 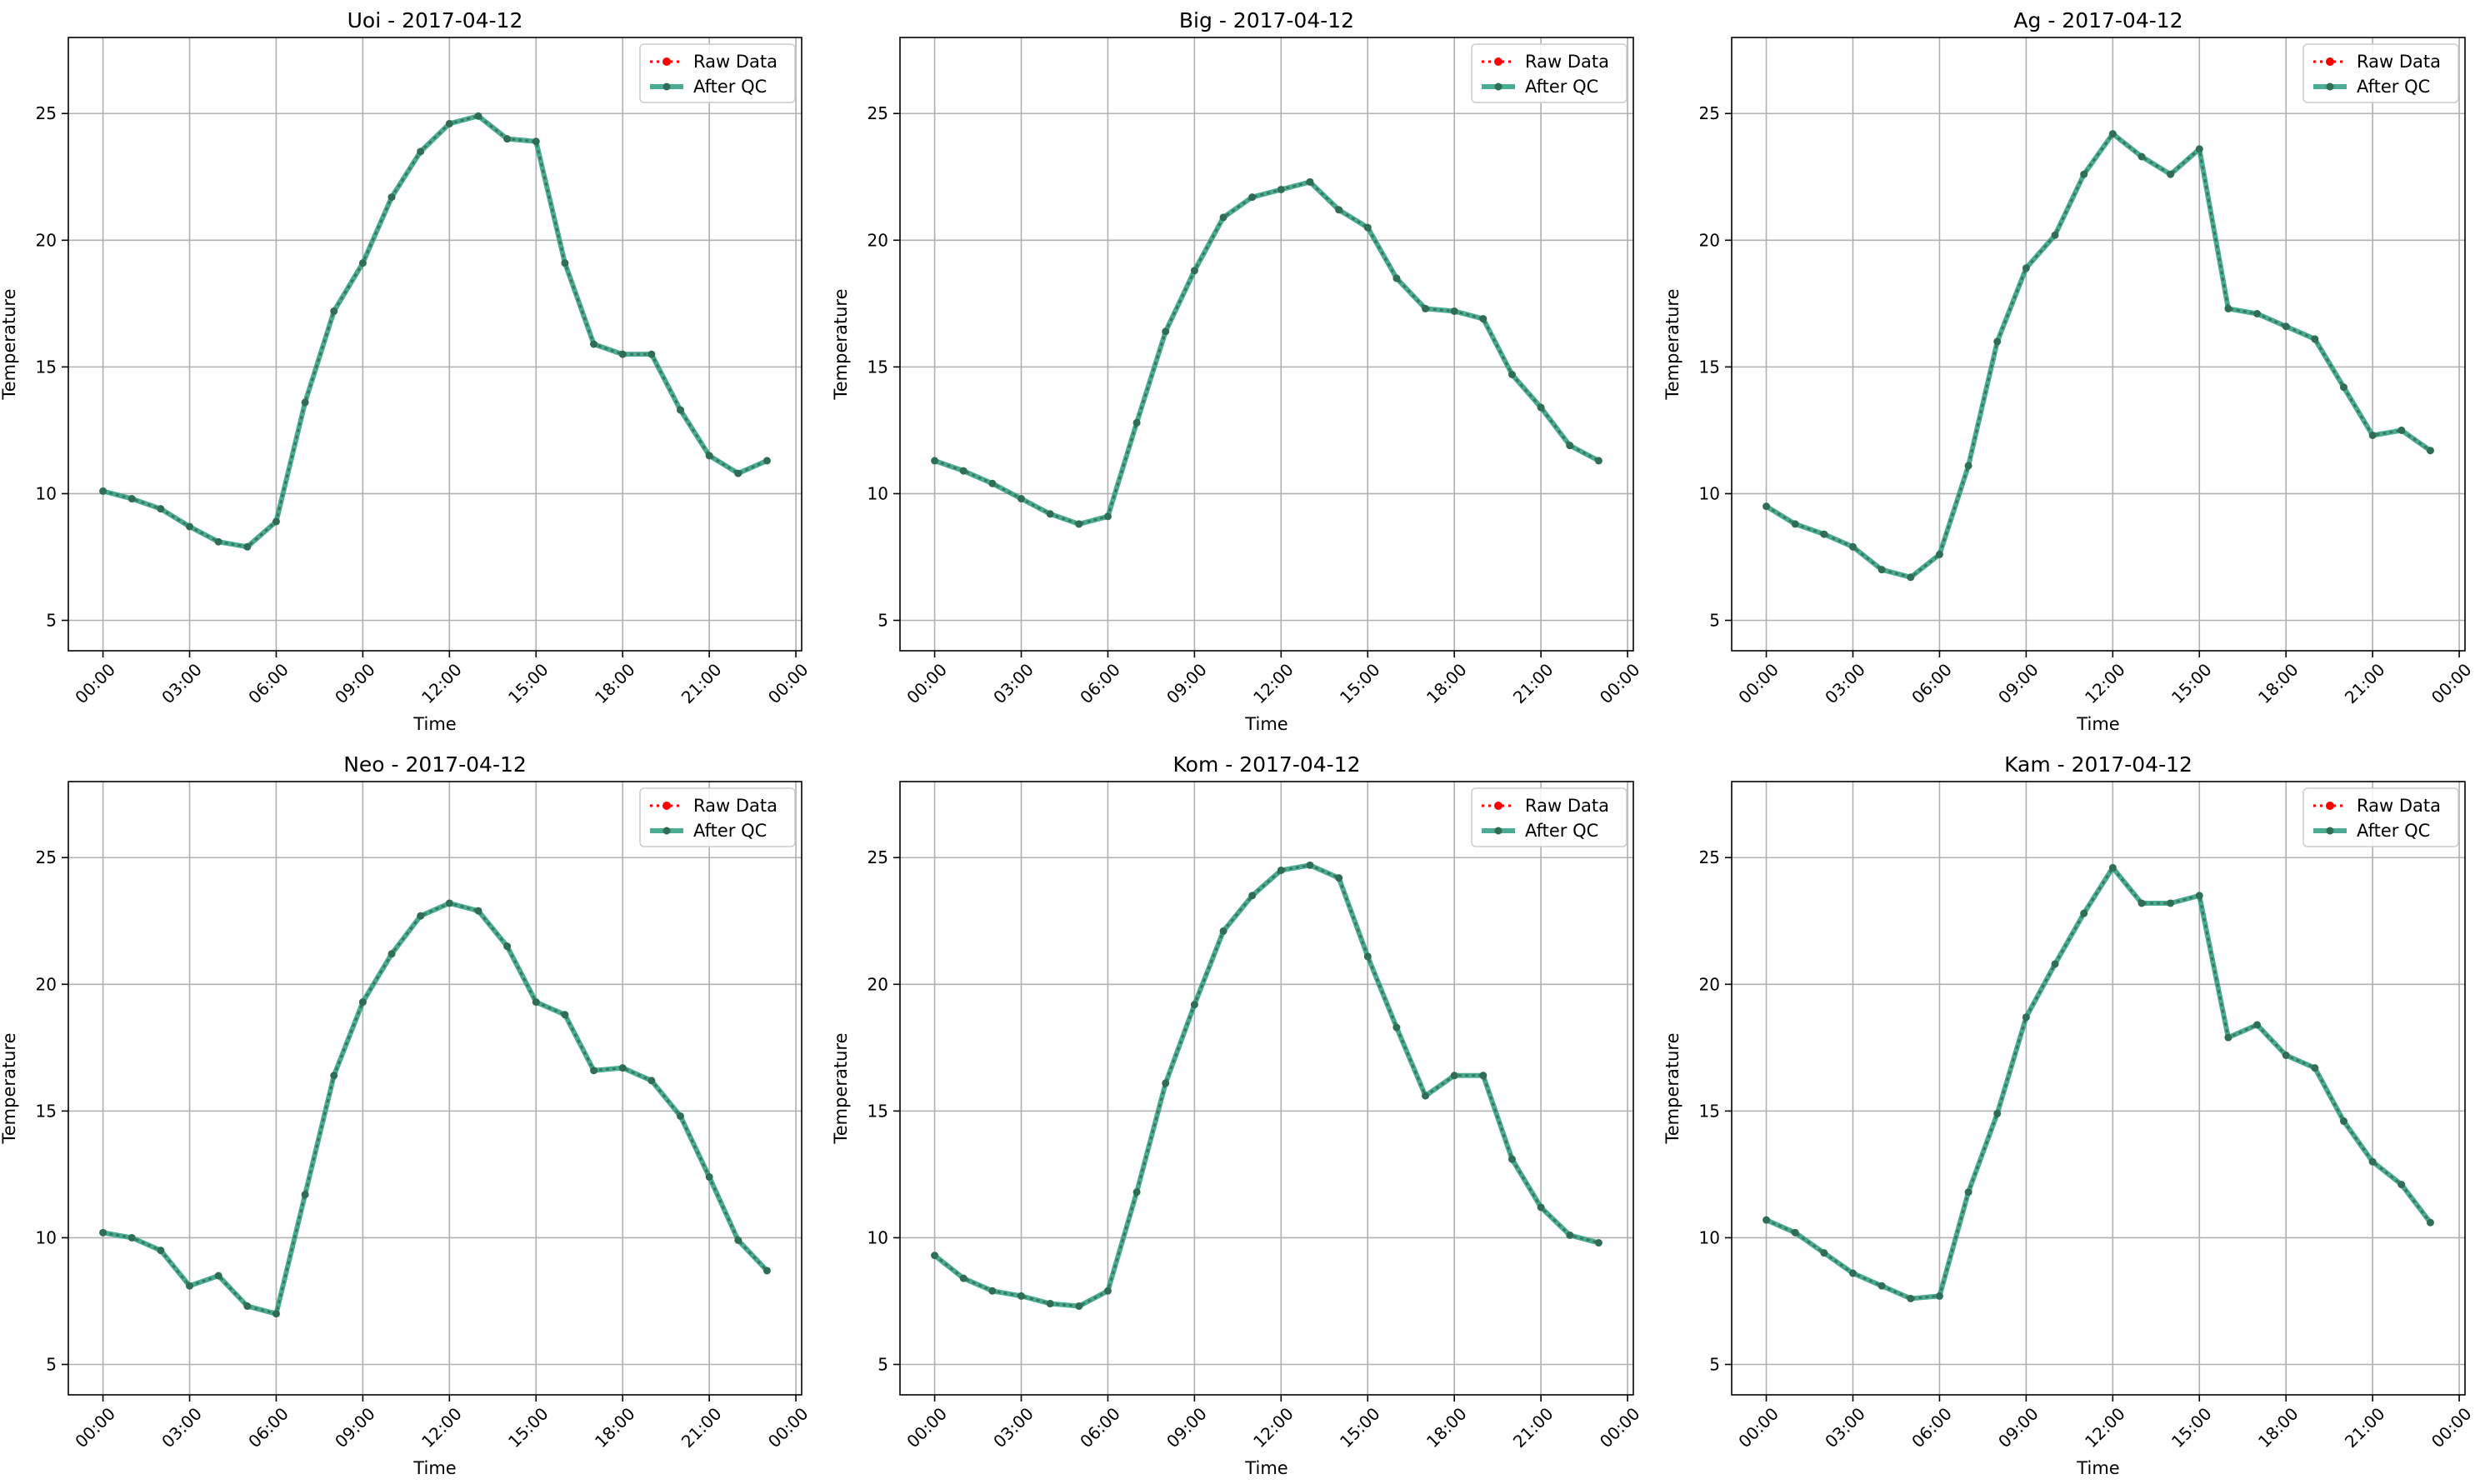 What do you see at coordinates (1266, 20) in the screenshot?
I see `subplot-title: Big - 2017-04-12` at bounding box center [1266, 20].